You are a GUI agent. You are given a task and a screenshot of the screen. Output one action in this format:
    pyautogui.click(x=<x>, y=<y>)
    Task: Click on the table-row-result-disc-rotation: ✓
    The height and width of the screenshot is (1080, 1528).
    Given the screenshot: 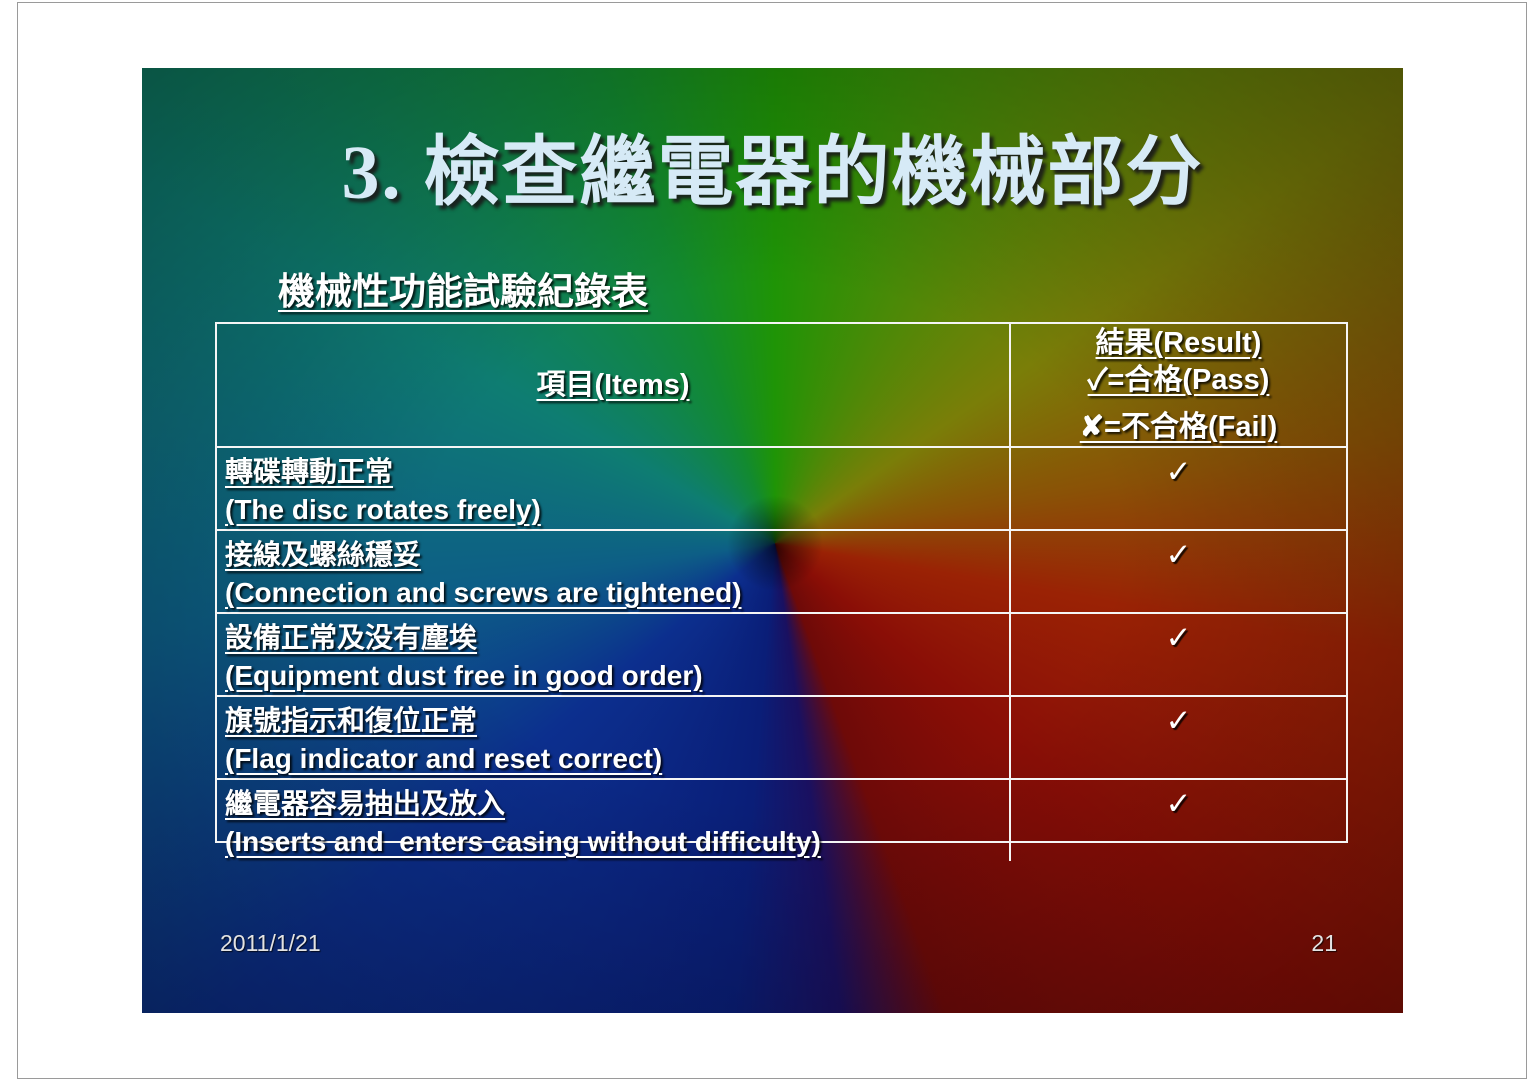 What is the action you would take?
    pyautogui.click(x=1178, y=489)
    